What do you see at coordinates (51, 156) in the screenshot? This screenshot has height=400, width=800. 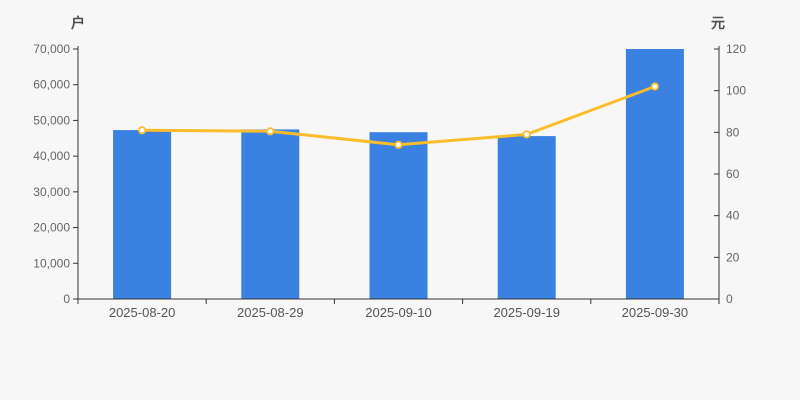 I see `left-axis-tick-label: 40,000` at bounding box center [51, 156].